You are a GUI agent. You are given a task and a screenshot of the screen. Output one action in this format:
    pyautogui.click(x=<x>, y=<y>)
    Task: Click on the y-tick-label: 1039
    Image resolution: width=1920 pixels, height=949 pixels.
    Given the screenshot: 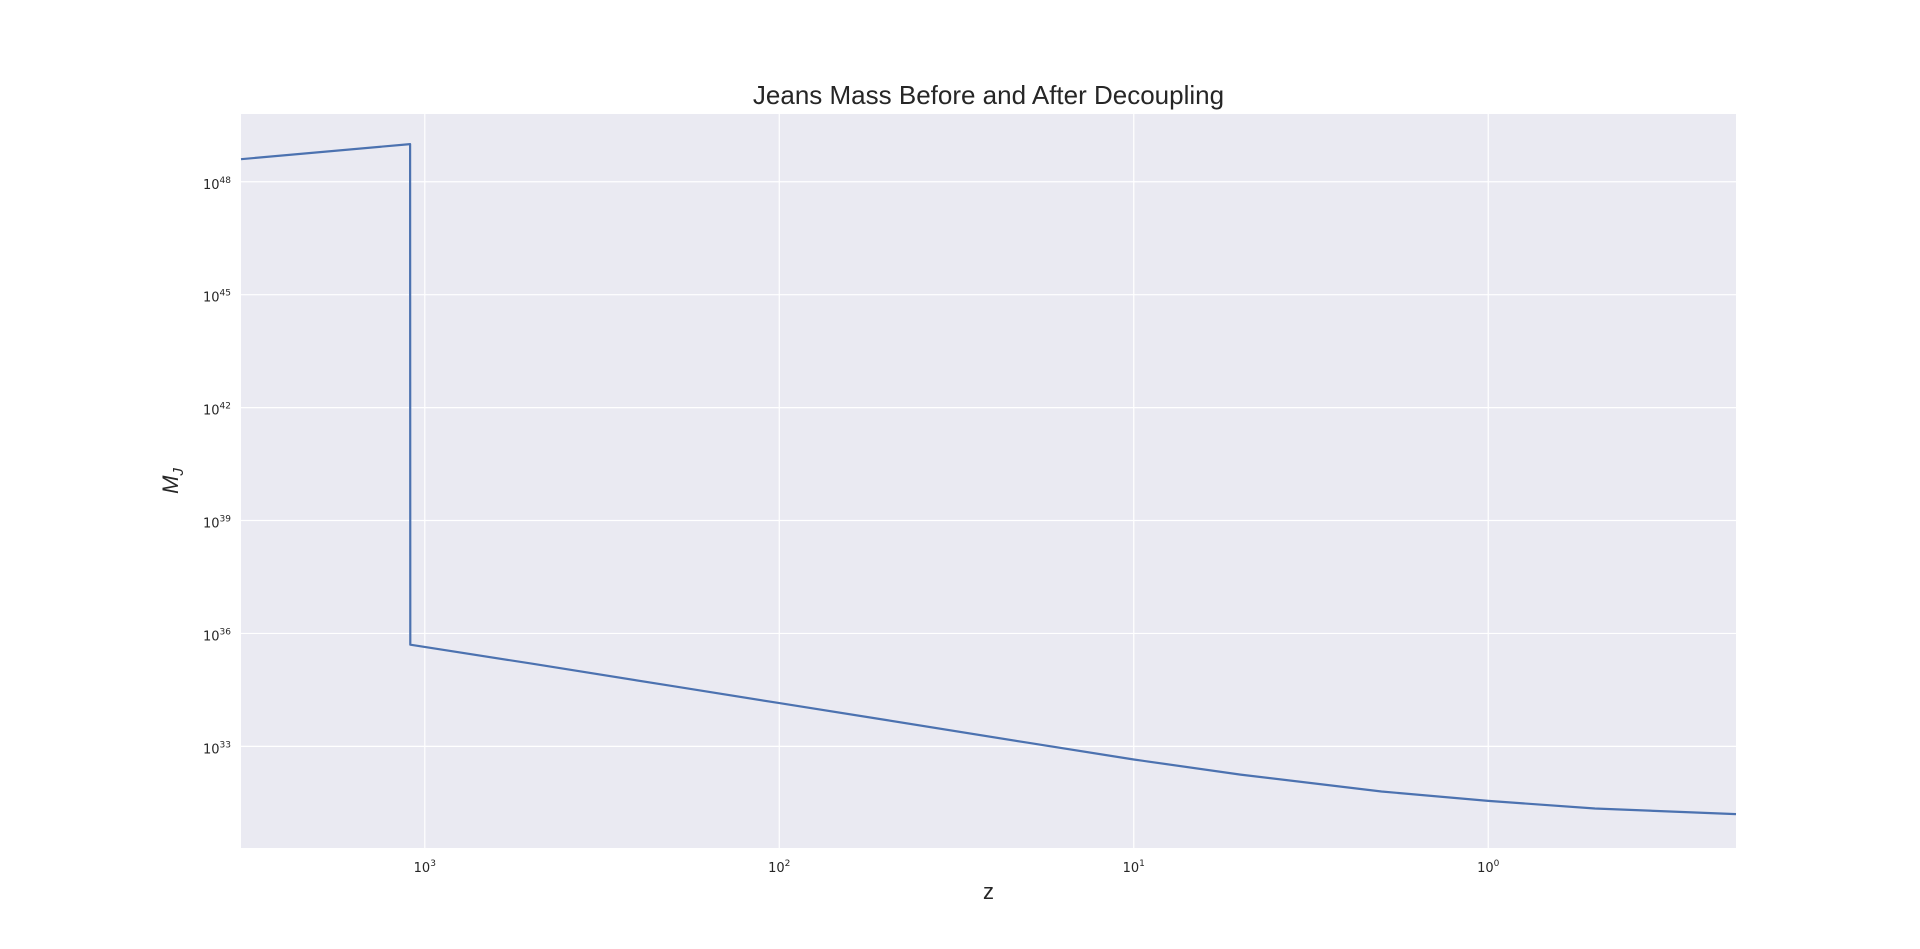 What is the action you would take?
    pyautogui.click(x=217, y=523)
    